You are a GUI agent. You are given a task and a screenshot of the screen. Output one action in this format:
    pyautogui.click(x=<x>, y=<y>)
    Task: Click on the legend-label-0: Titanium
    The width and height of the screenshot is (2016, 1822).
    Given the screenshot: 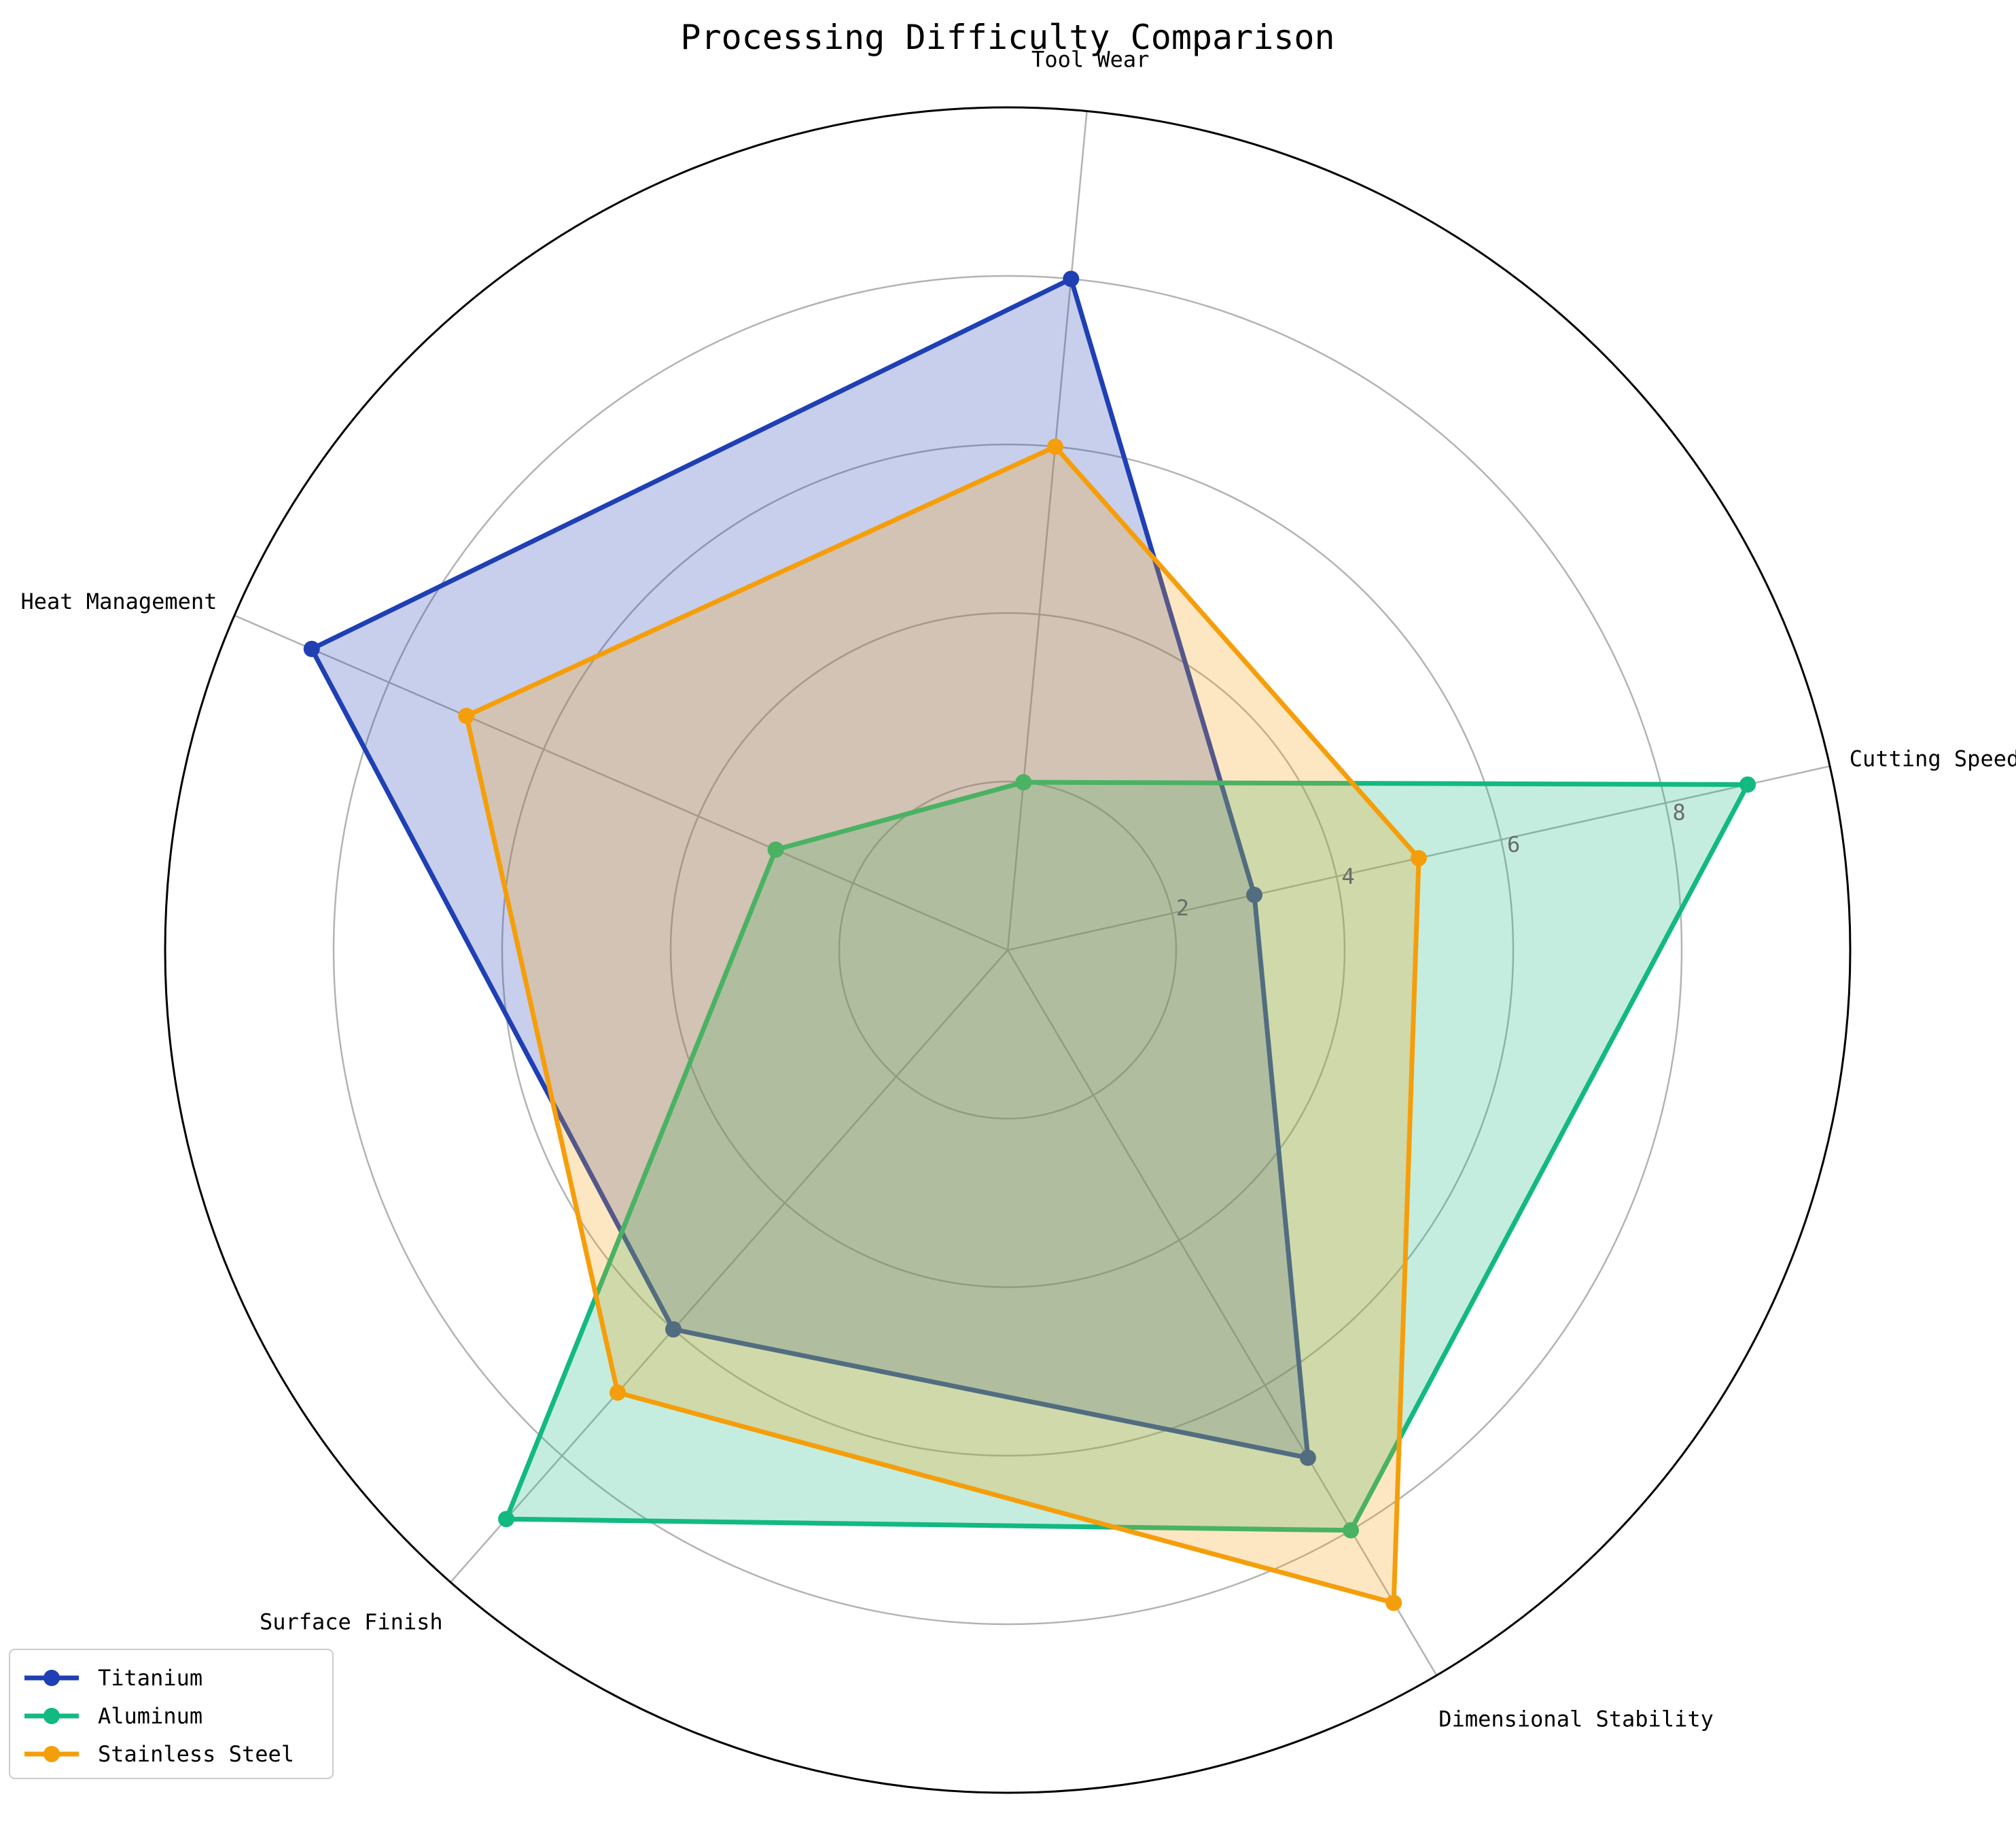 What is the action you would take?
    pyautogui.click(x=150, y=1678)
    